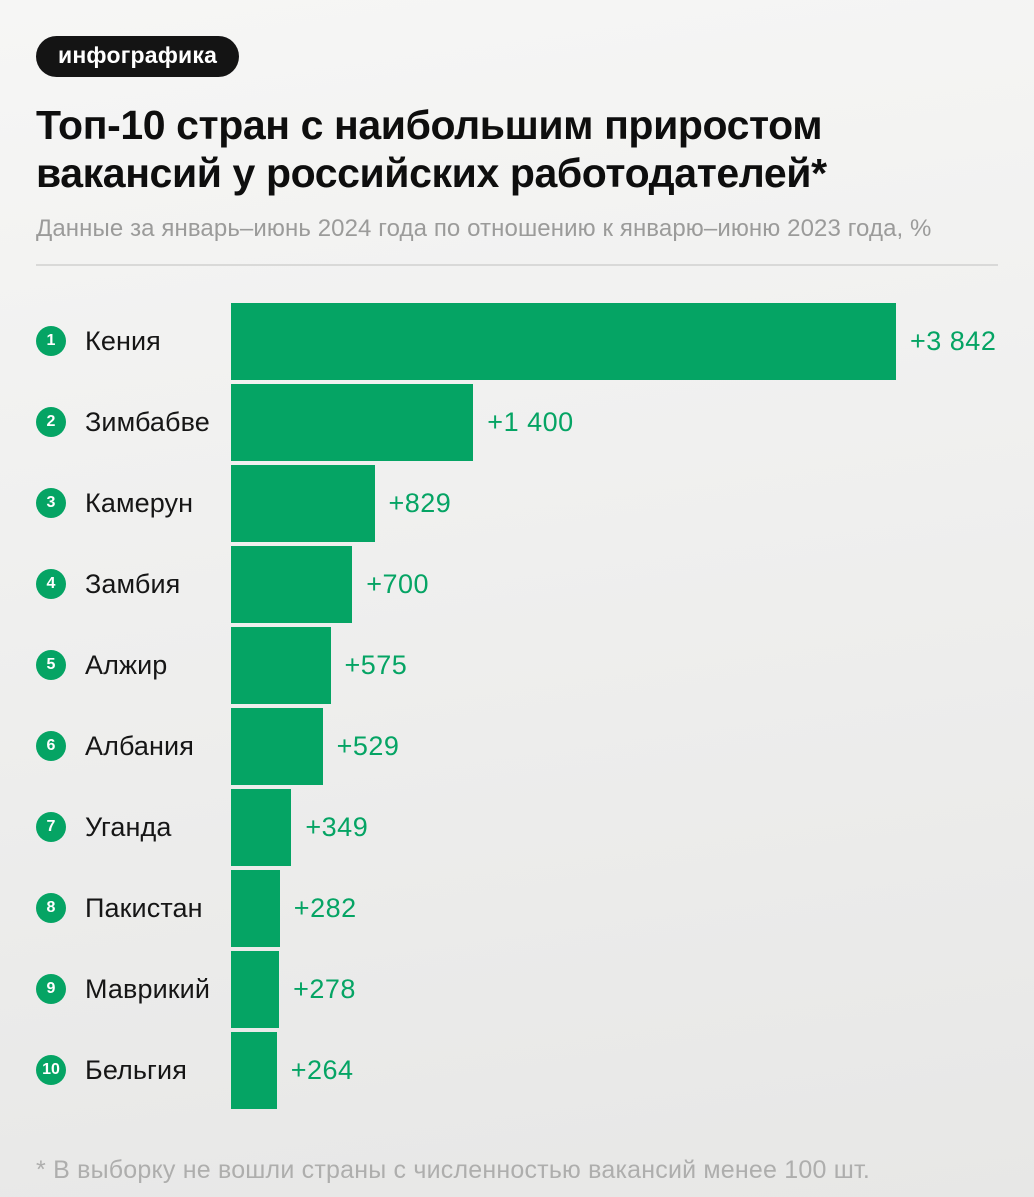 This screenshot has width=1034, height=1197. What do you see at coordinates (376, 664) in the screenshot?
I see `value-label: +575` at bounding box center [376, 664].